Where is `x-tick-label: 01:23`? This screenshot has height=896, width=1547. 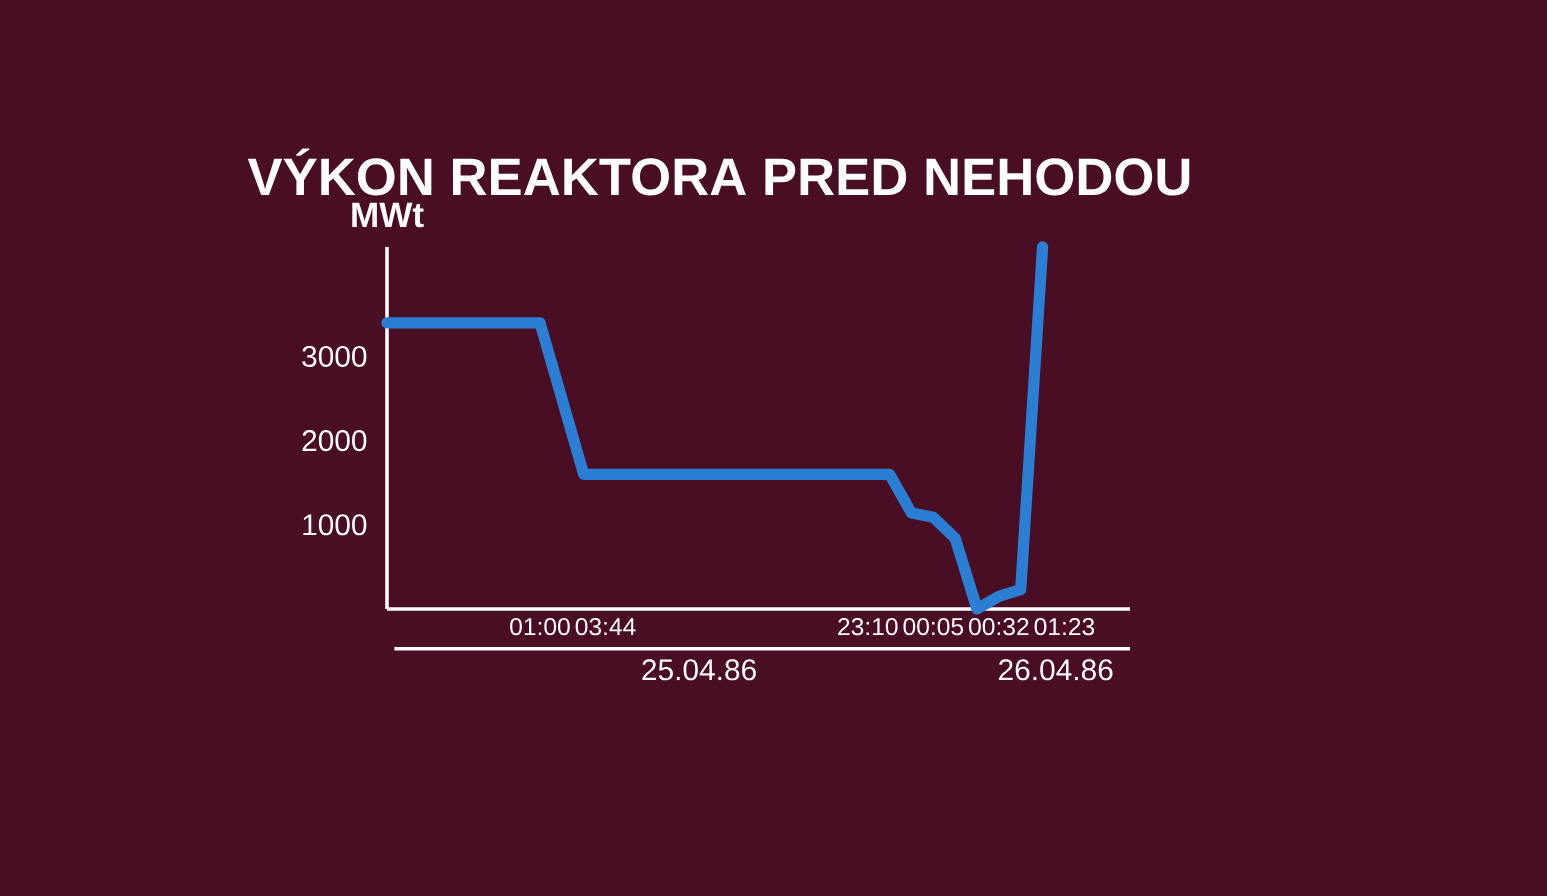 x-tick-label: 01:23 is located at coordinates (1064, 626).